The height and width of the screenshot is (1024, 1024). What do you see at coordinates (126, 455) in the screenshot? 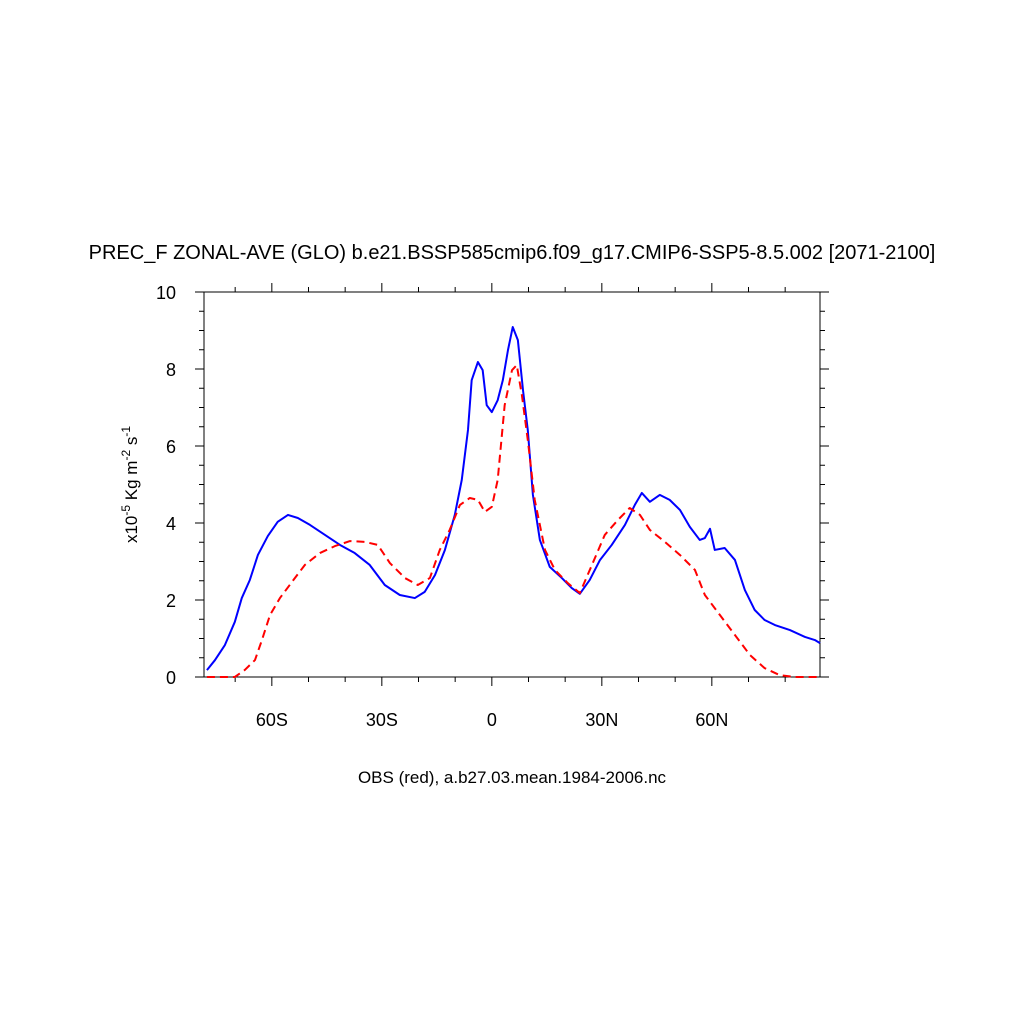
I see `y-axis-label-superscript: -2` at bounding box center [126, 455].